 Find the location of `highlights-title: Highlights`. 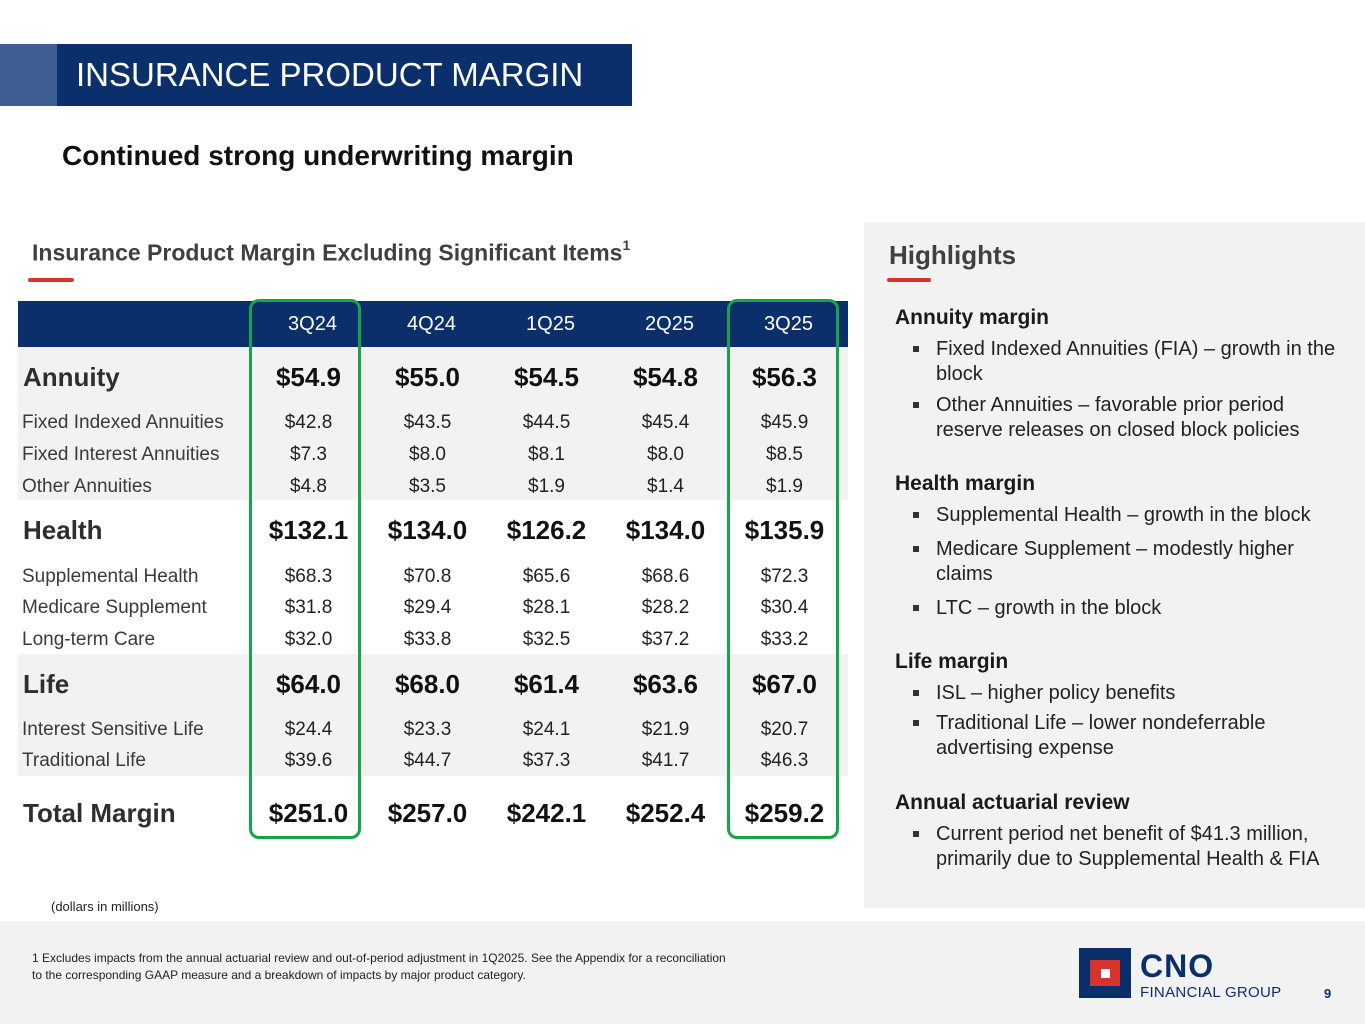

highlights-title: Highlights is located at coordinates (953, 255).